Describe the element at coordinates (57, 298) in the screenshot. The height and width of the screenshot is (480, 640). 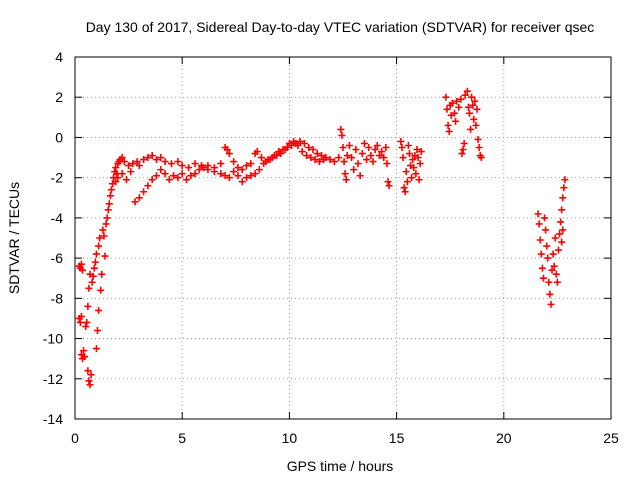
I see `y-tick-label: -8` at that location.